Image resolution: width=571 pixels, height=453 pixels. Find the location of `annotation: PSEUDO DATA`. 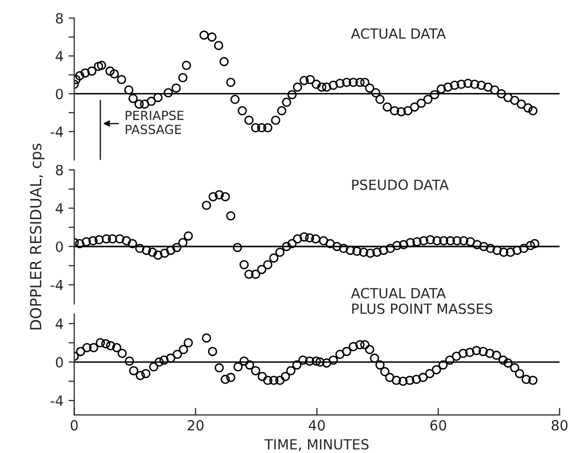

annotation: PSEUDO DATA is located at coordinates (400, 185).